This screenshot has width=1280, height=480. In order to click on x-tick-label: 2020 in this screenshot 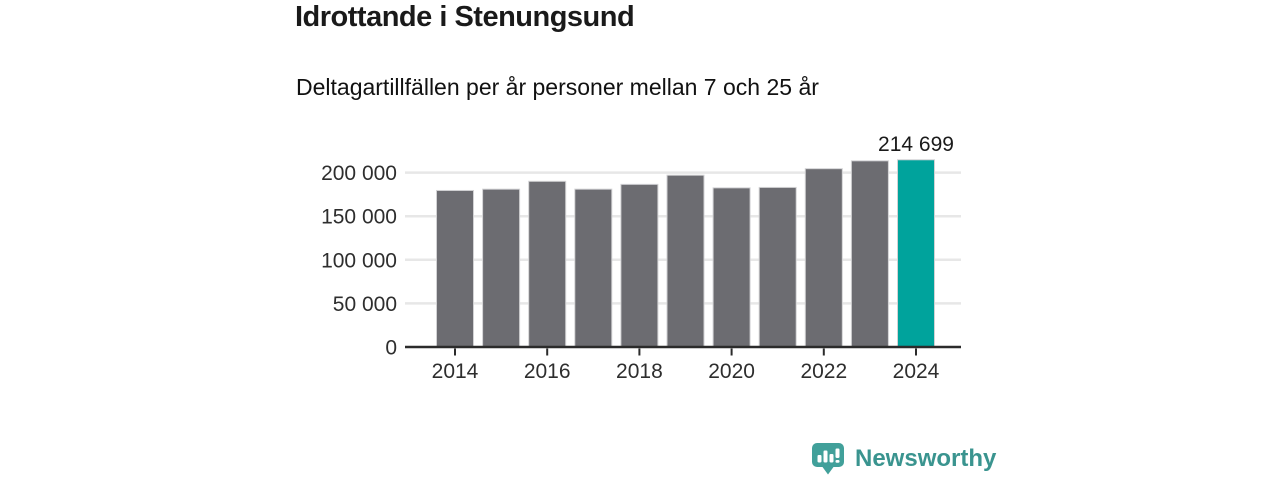, I will do `click(731, 371)`.